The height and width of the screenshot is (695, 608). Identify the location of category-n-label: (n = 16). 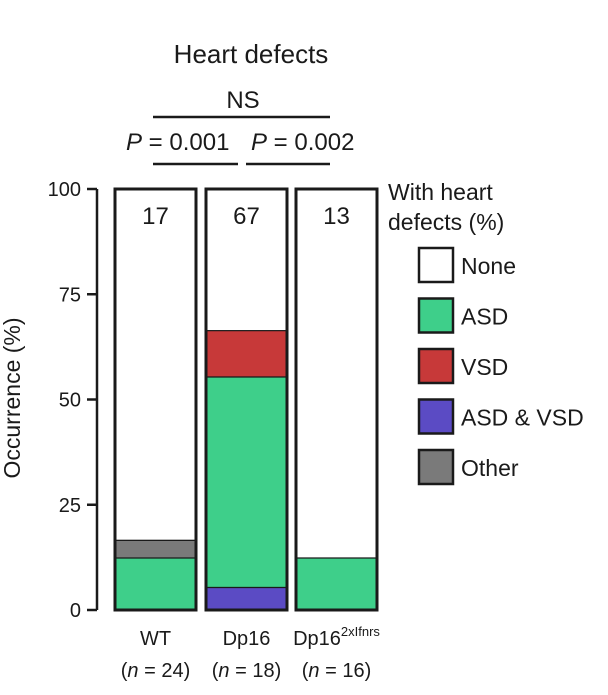
(337, 671).